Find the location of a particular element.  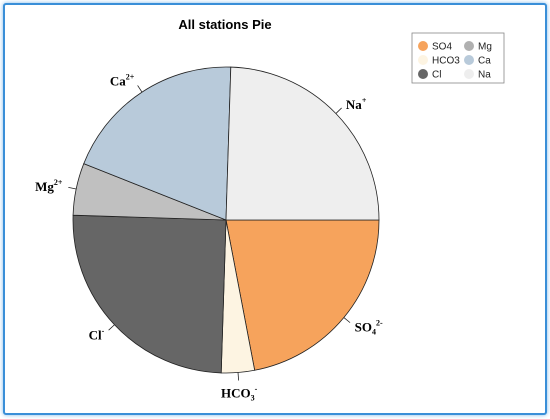

legend-label-na: Na is located at coordinates (484, 75).